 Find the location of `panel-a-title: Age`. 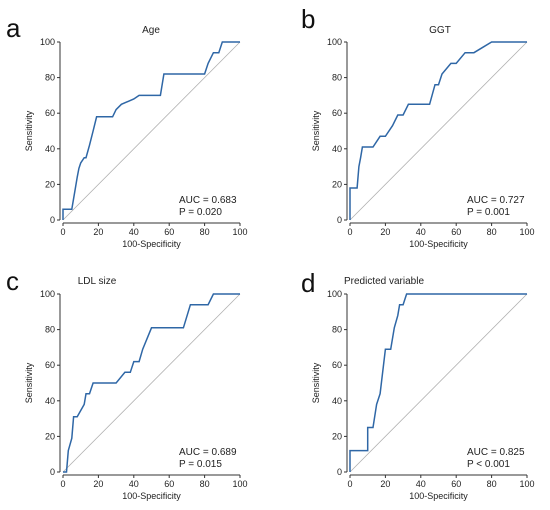

panel-a-title: Age is located at coordinates (151, 30).